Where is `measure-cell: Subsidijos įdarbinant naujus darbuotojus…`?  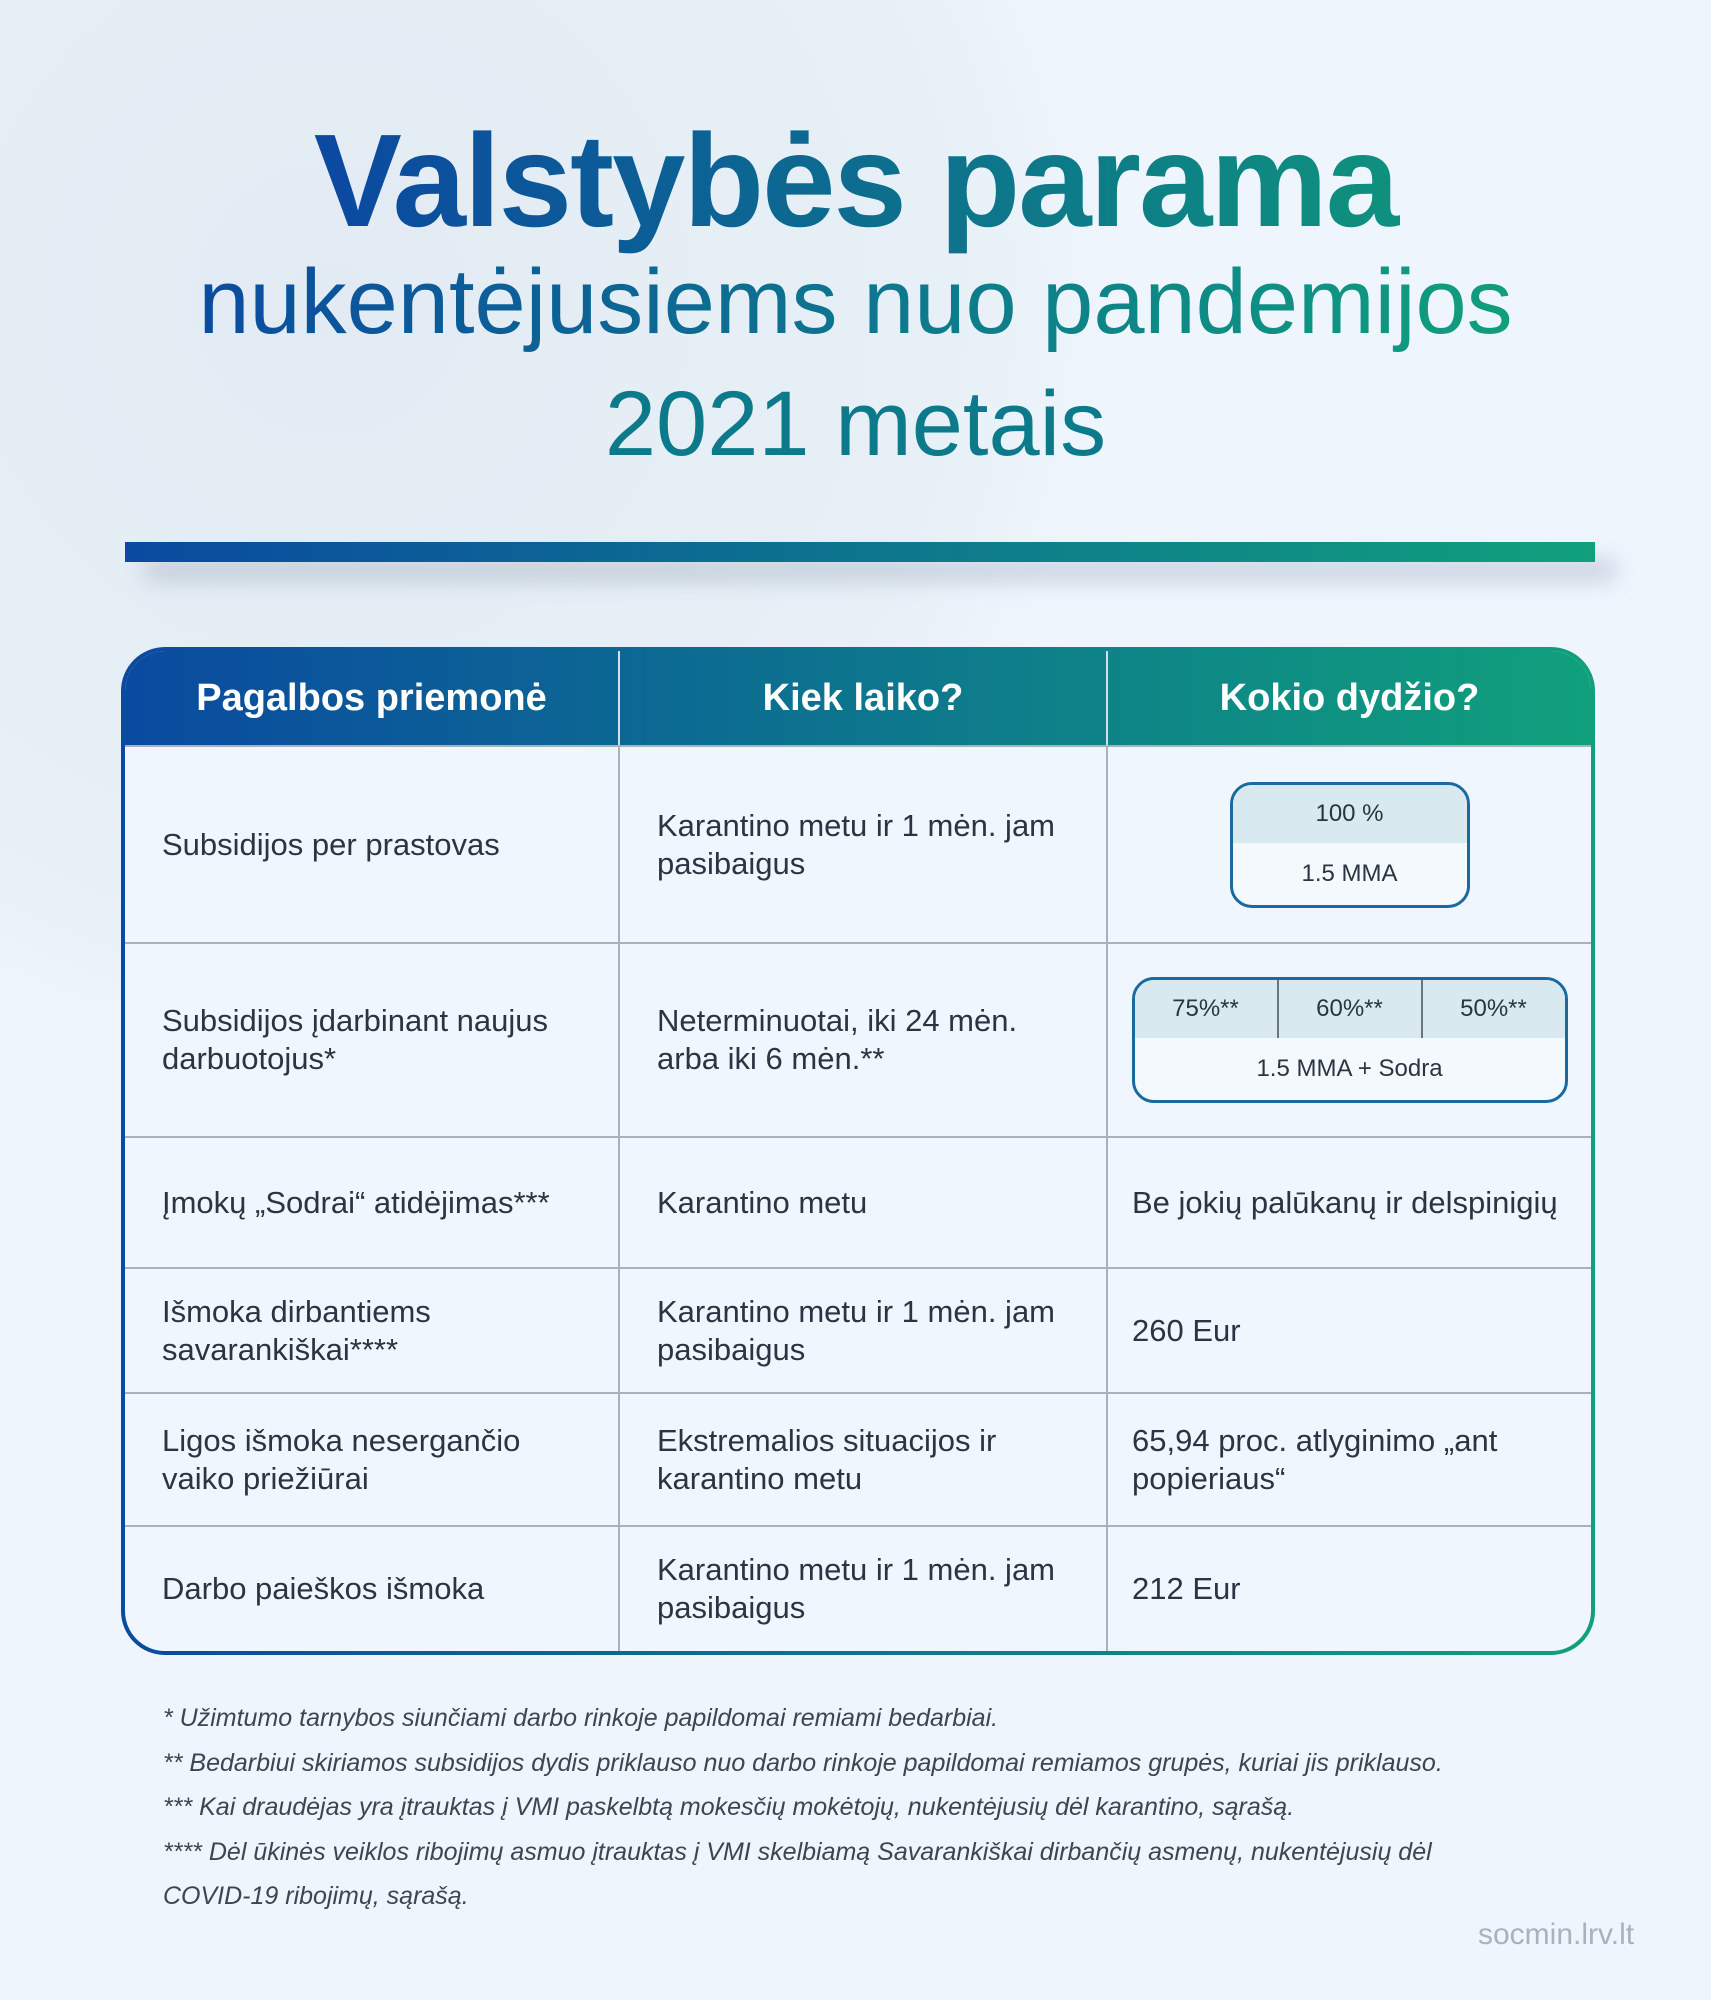
measure-cell: Subsidijos įdarbinant naujus darbuotojus… is located at coordinates (372, 1040).